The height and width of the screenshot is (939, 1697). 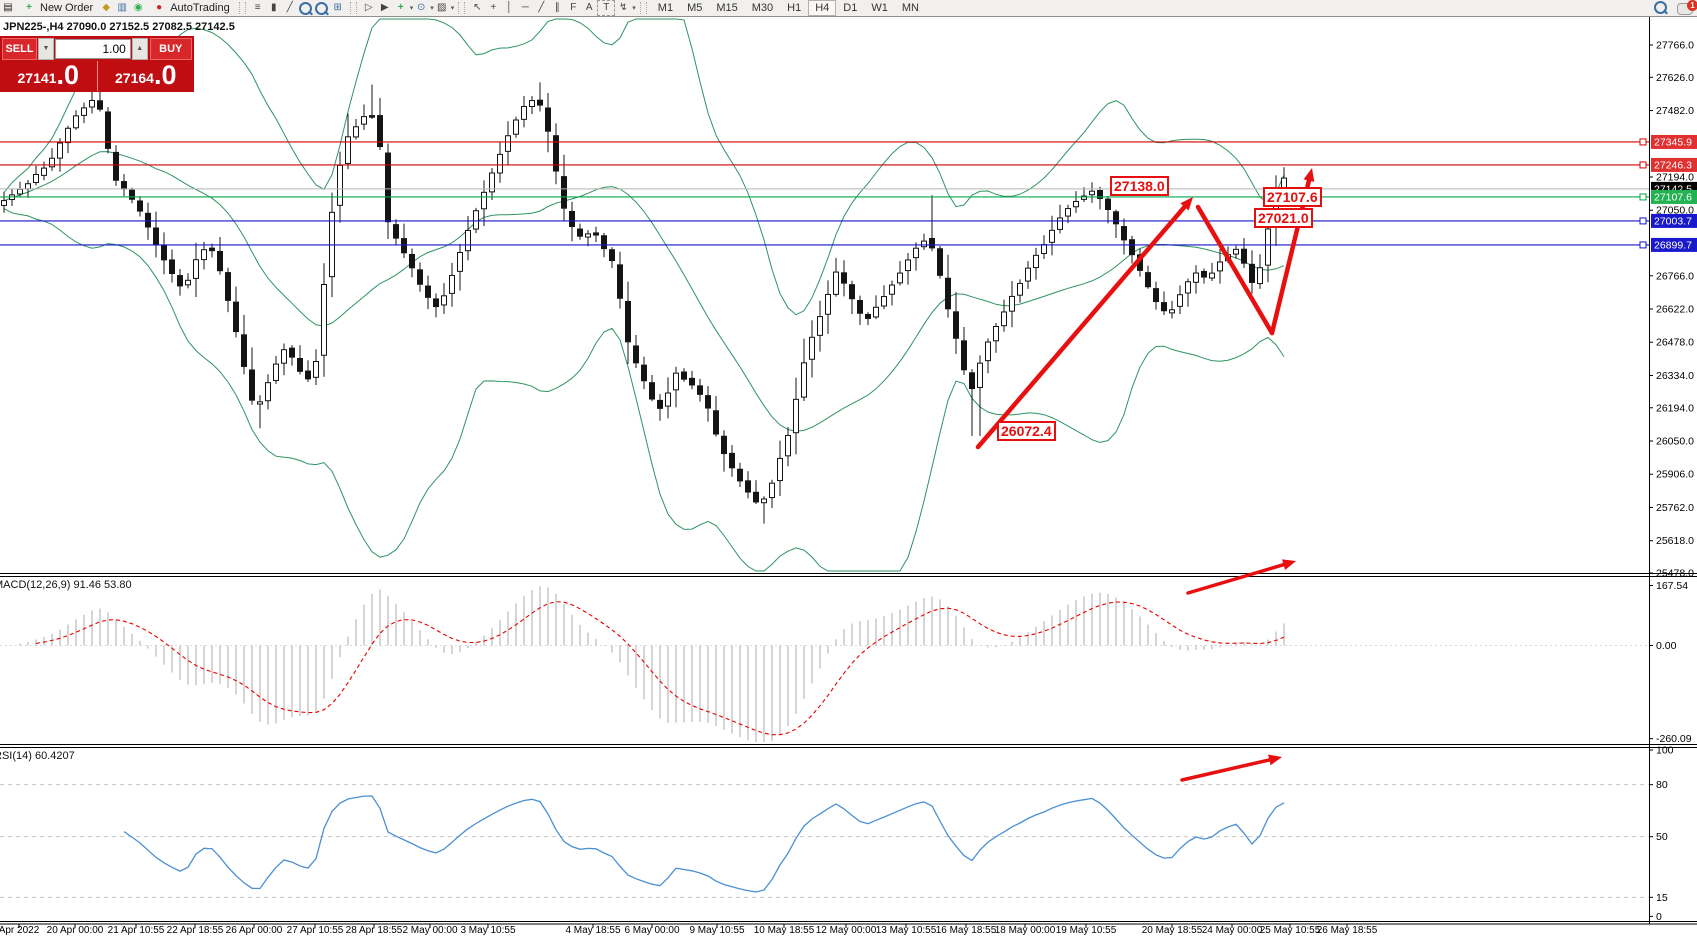 What do you see at coordinates (487, 930) in the screenshot?
I see `time-axis-label: 3 May 10:55` at bounding box center [487, 930].